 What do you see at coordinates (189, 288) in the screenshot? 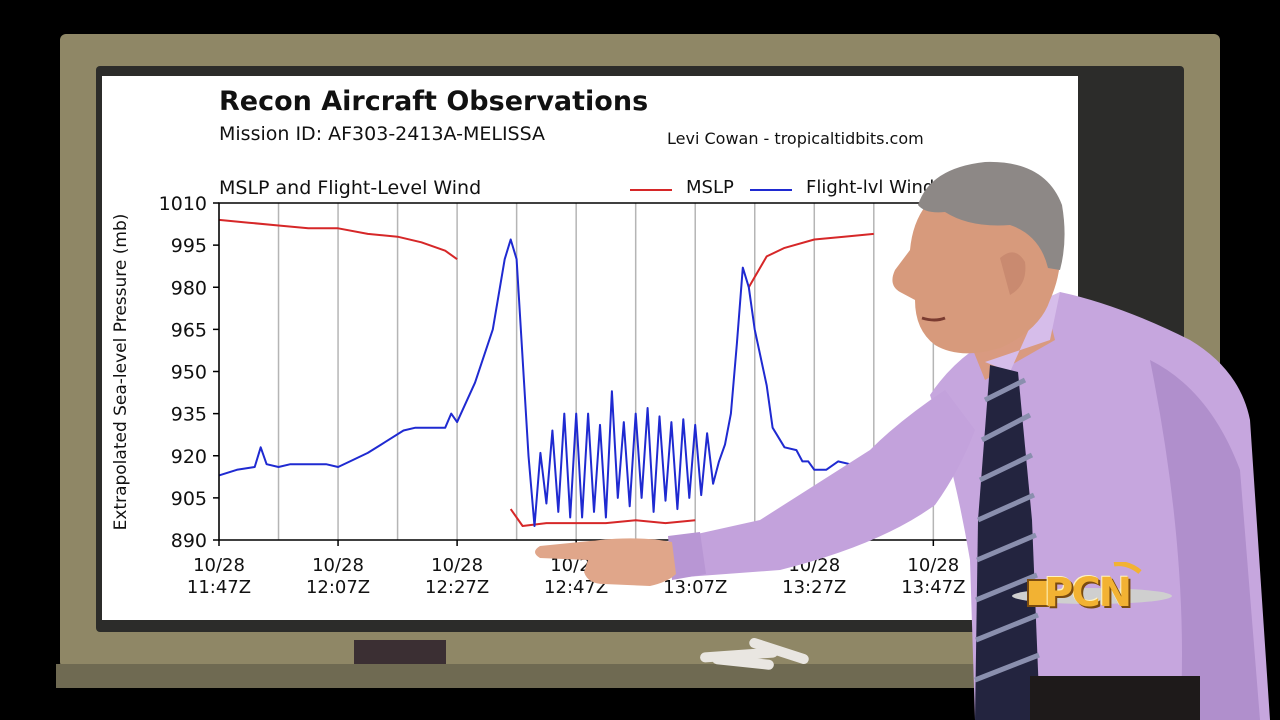
I see `y-tick-label: 980` at bounding box center [189, 288].